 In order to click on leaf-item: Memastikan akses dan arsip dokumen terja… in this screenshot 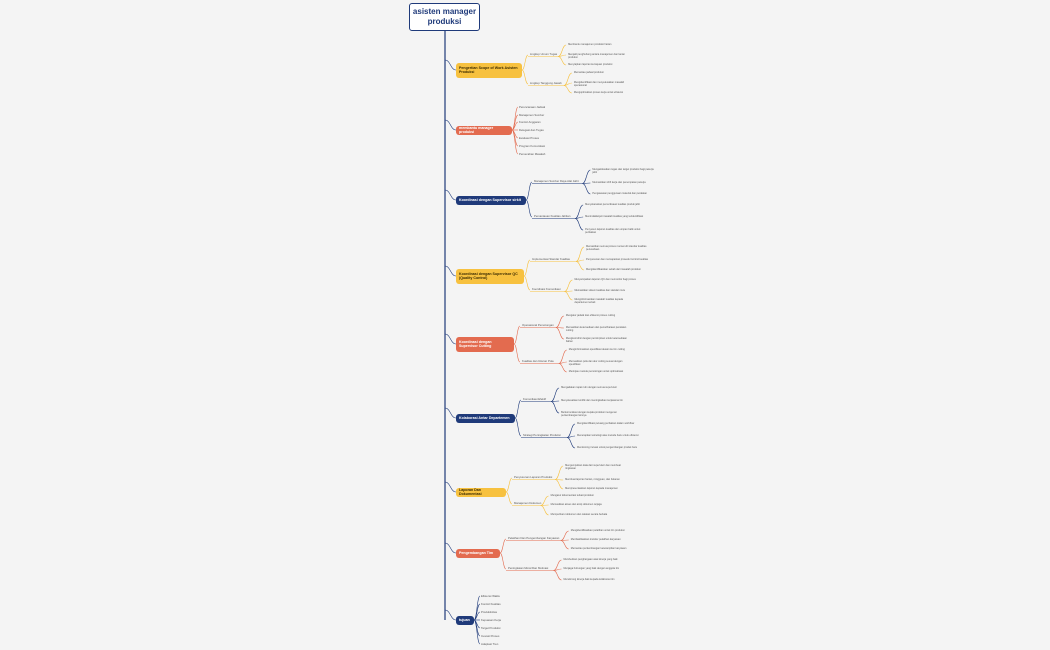, I will do `click(576, 504)`.